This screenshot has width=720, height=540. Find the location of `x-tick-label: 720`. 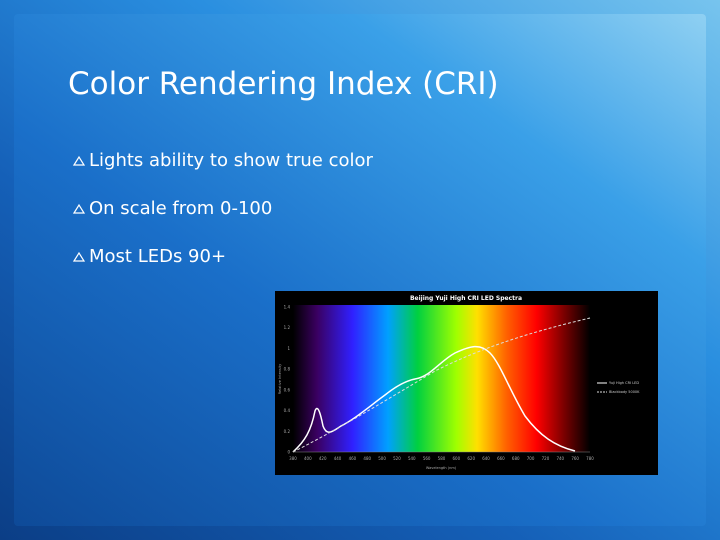

x-tick-label: 720 is located at coordinates (546, 458).